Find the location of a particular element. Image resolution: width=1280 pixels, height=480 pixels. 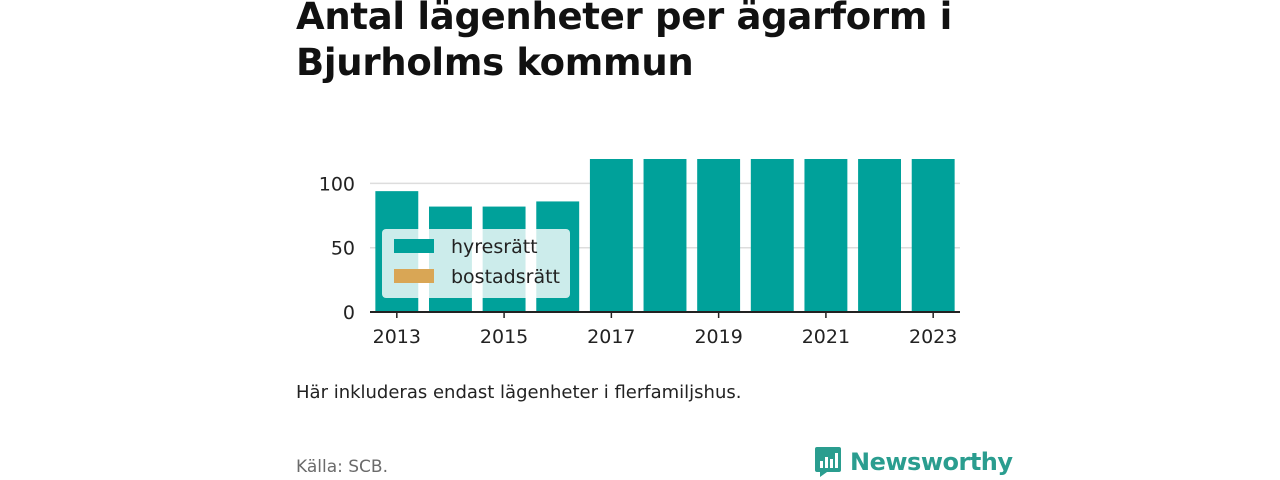

legend: hyresrätt bostadsrätt is located at coordinates (476, 263).